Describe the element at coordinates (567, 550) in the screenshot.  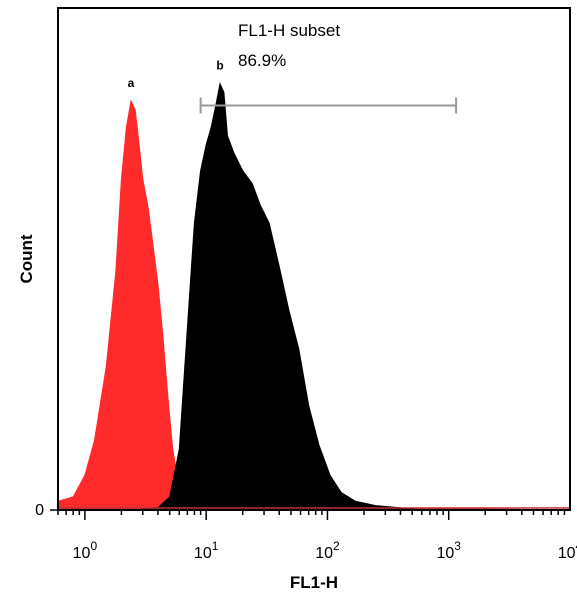
I see `x-tick-label: 104` at that location.